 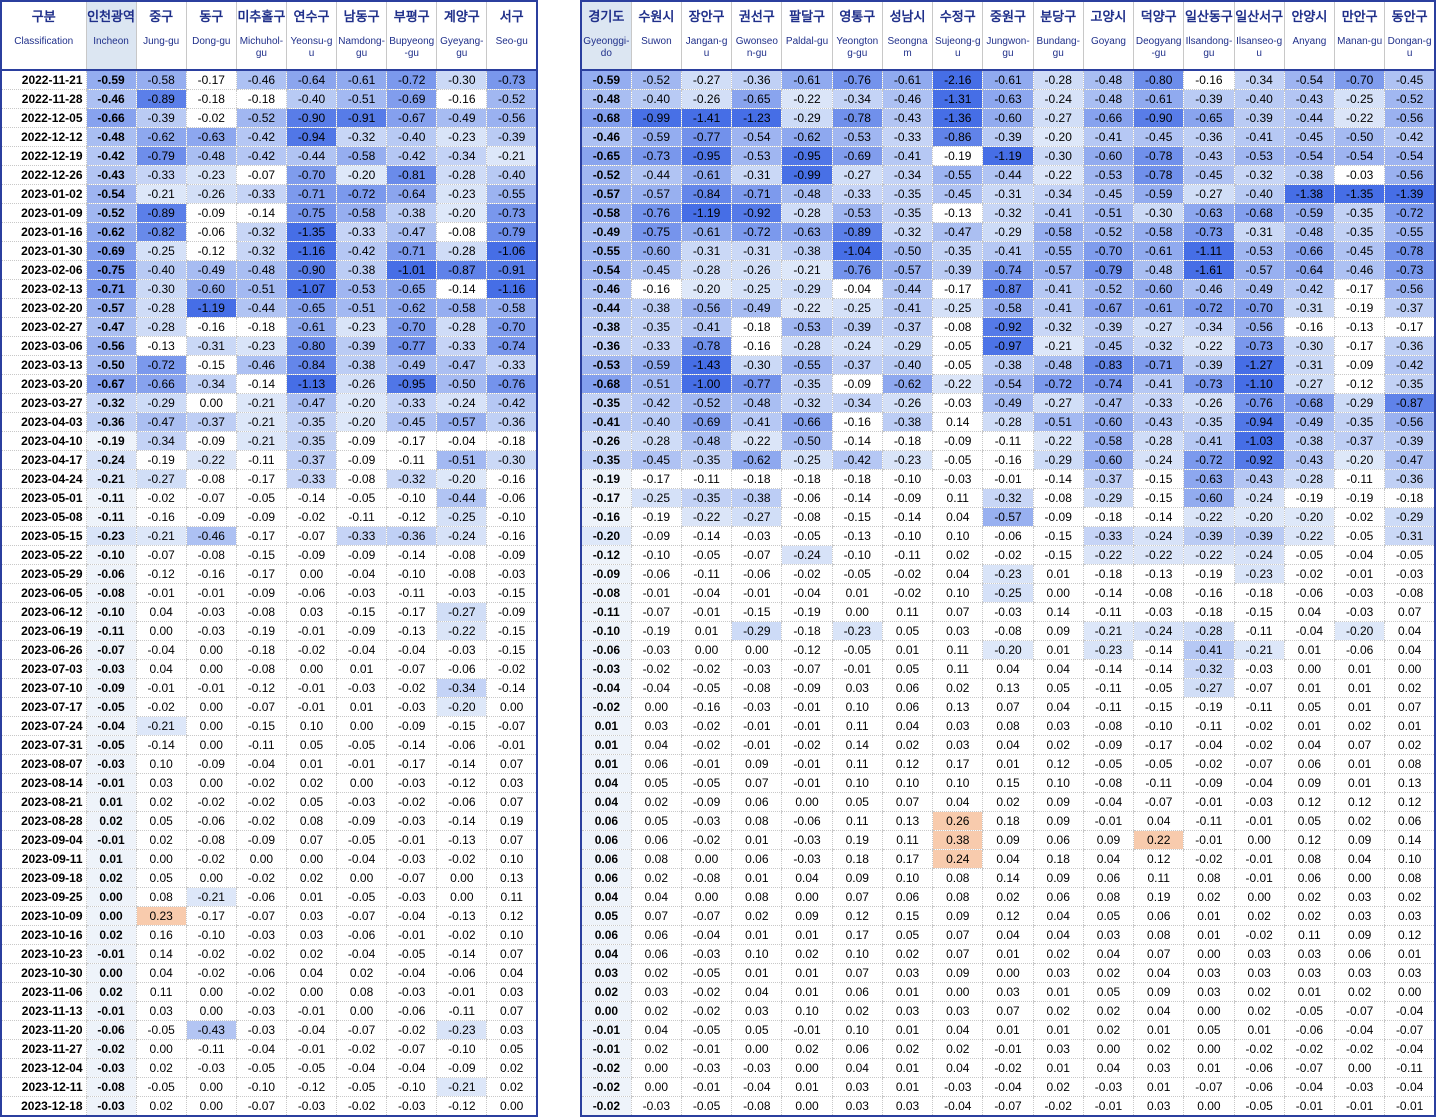 I want to click on value-cell: -0.24, so click(x=111, y=460).